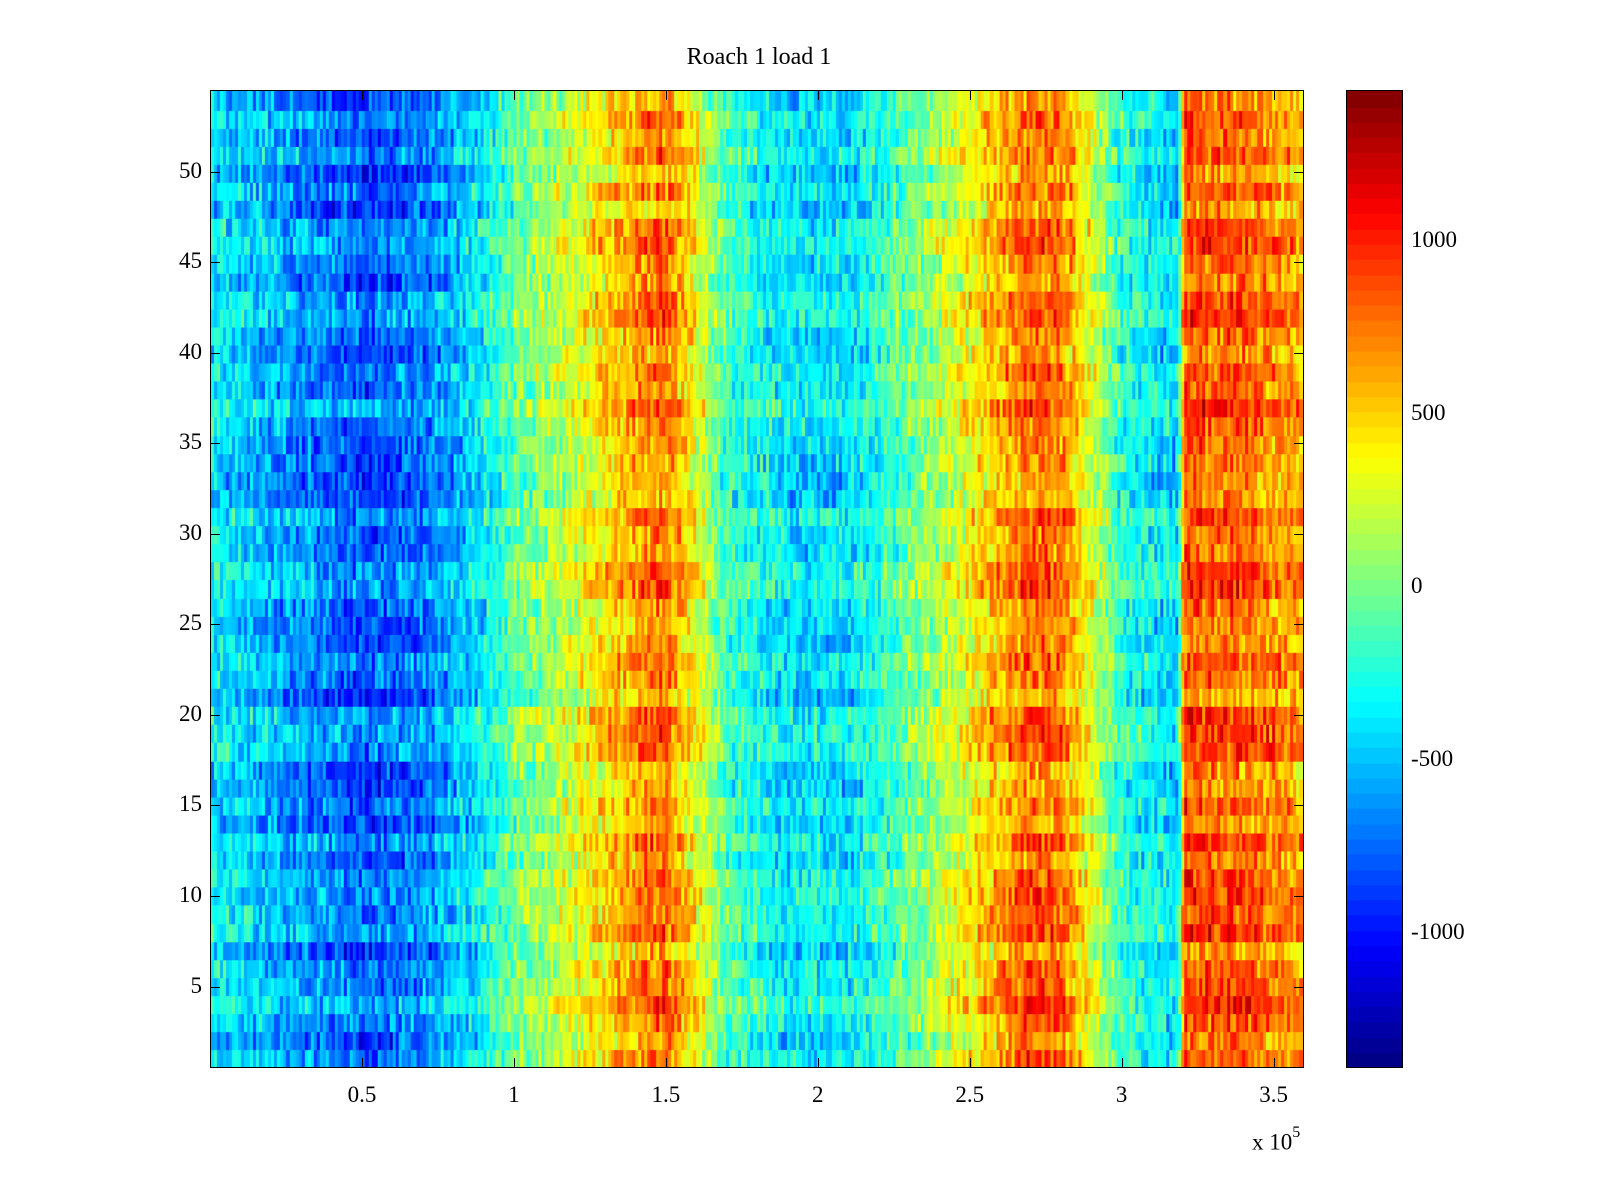 The height and width of the screenshot is (1200, 1600). What do you see at coordinates (514, 1094) in the screenshot?
I see `x-tick-label: 1` at bounding box center [514, 1094].